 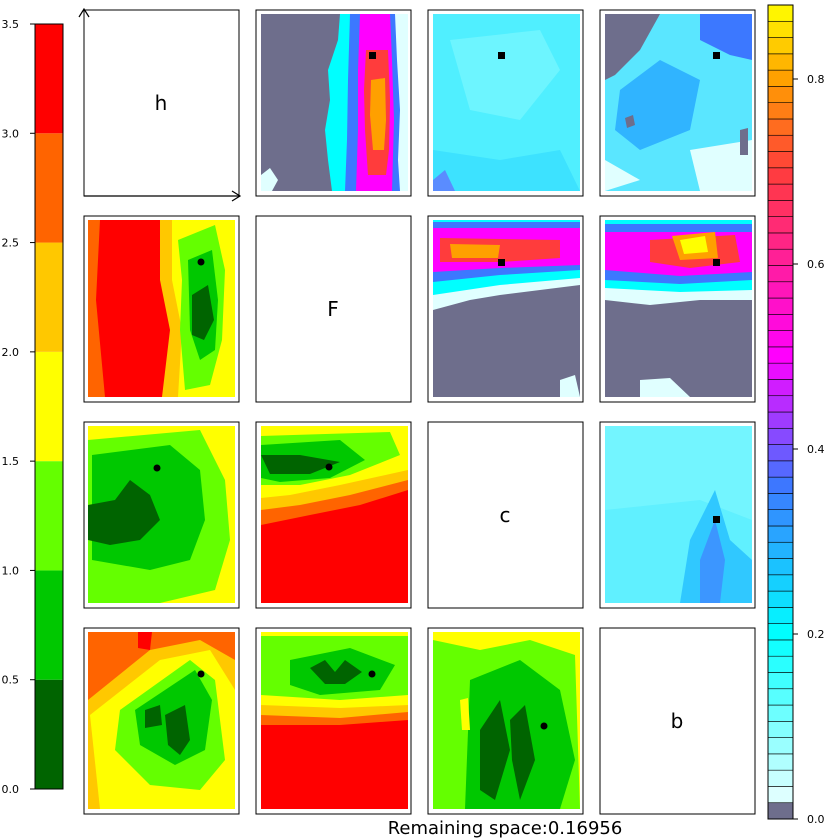 I want to click on panel-diagonal-F: F, so click(x=333, y=309).